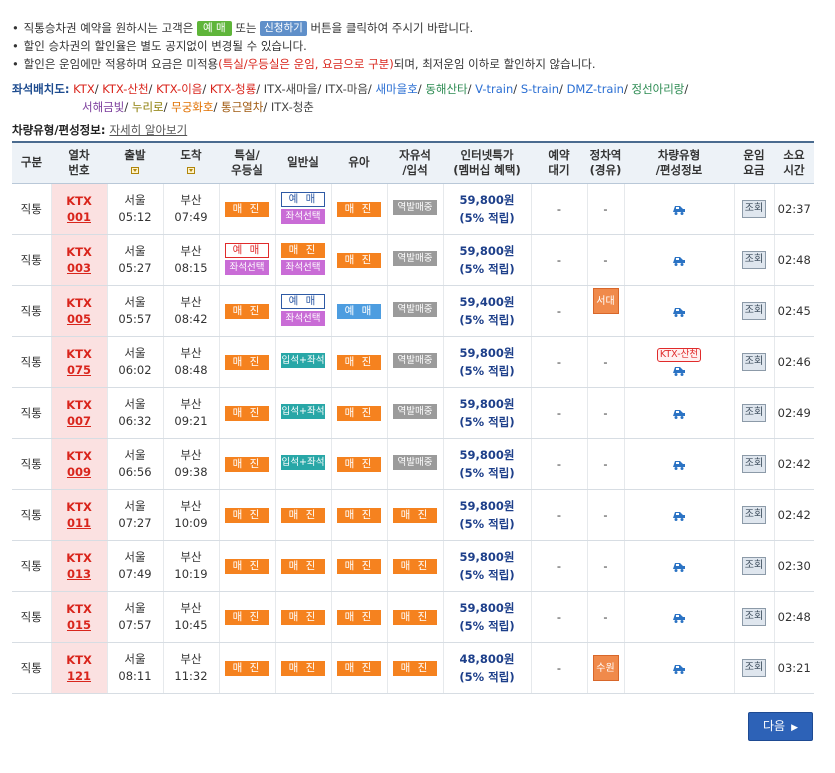  Describe the element at coordinates (793, 260) in the screenshot. I see `cell-duration: 02:48` at that location.